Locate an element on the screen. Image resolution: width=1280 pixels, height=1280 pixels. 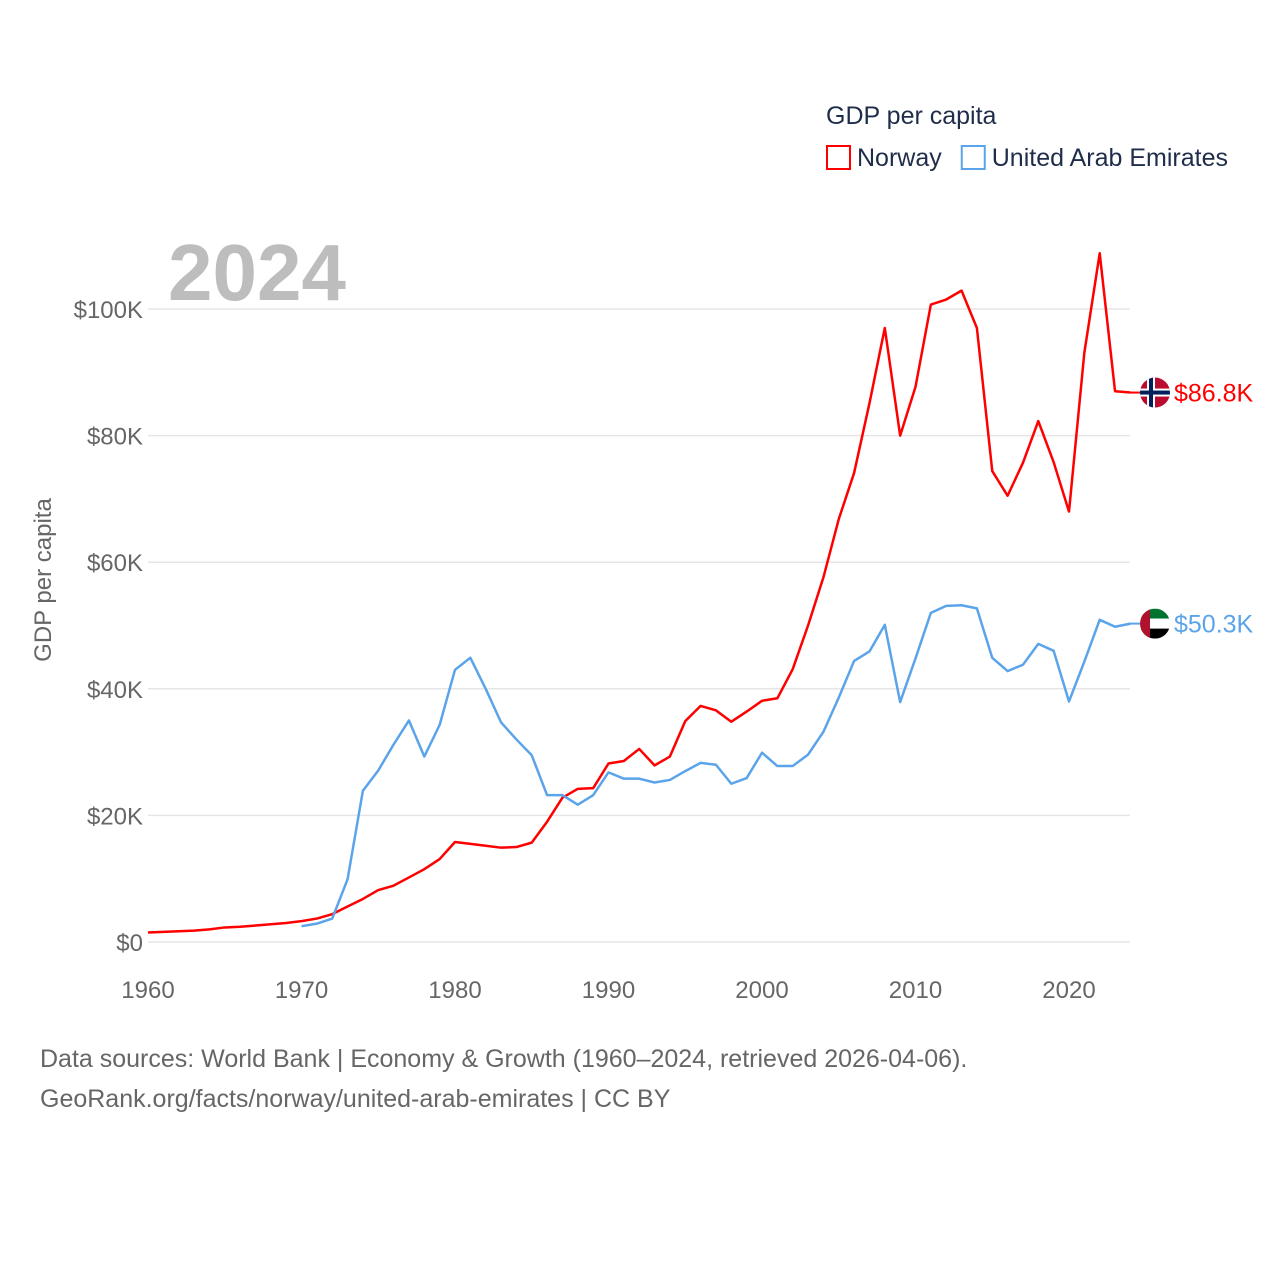
legend-label: United Arab Emirates is located at coordinates (1110, 158).